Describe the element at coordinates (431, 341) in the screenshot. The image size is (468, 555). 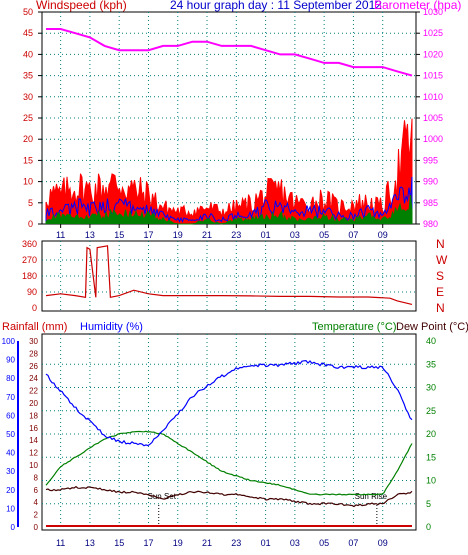
I see `temperature-y-tick-label: 40` at that location.